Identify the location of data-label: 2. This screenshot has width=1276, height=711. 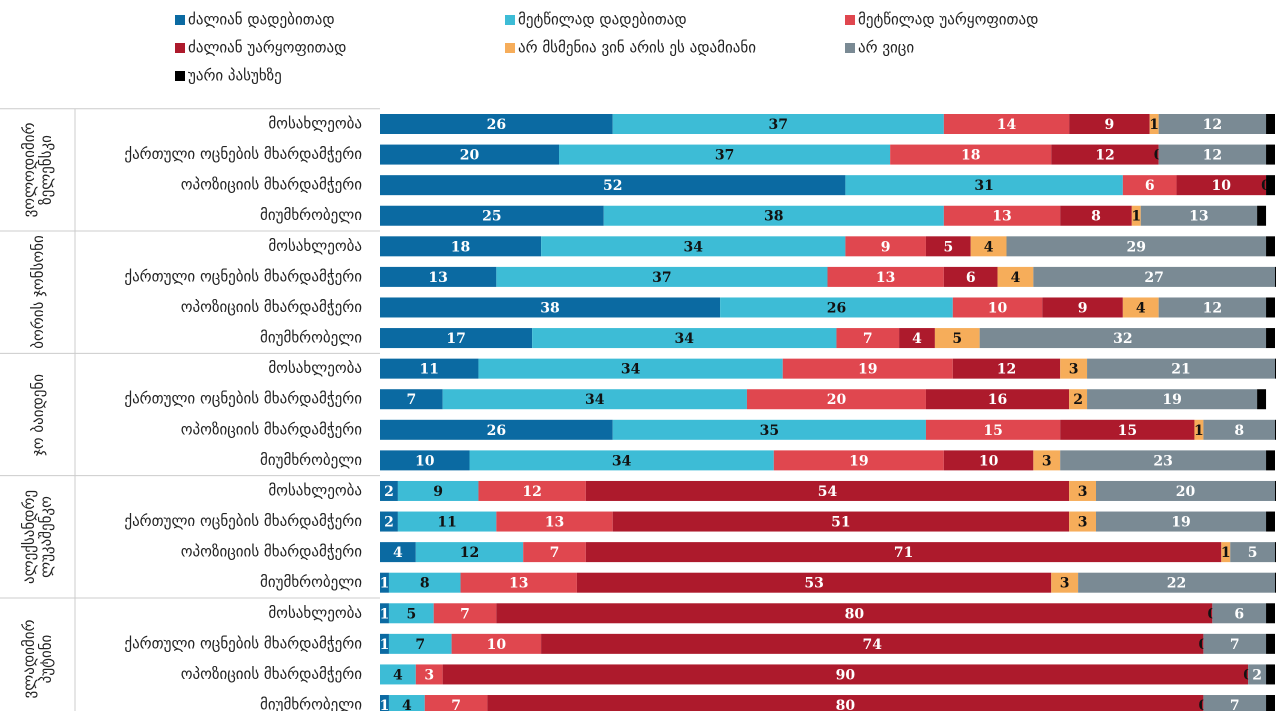
(1257, 675).